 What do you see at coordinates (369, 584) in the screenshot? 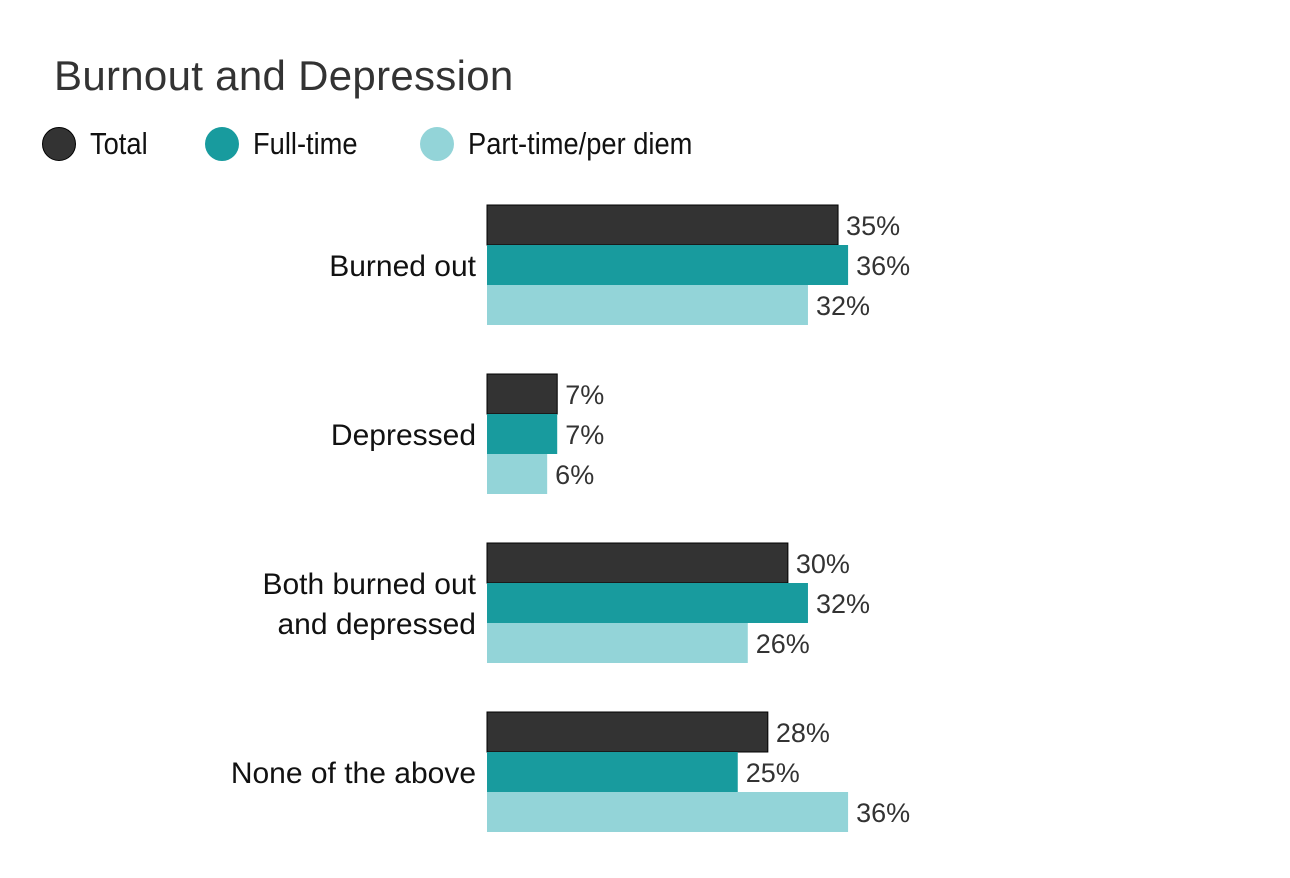
I see `category-label-line: Both burned out` at bounding box center [369, 584].